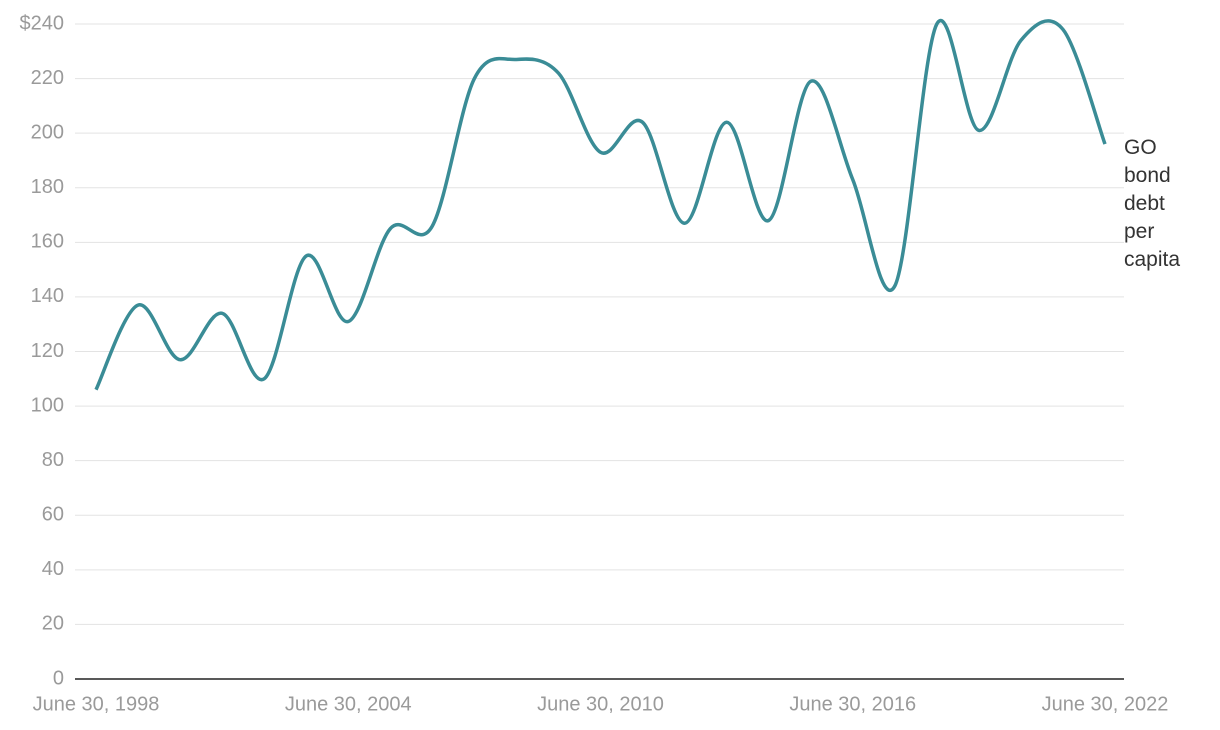 The image size is (1220, 730). I want to click on y-tick-label: 180, so click(47, 187).